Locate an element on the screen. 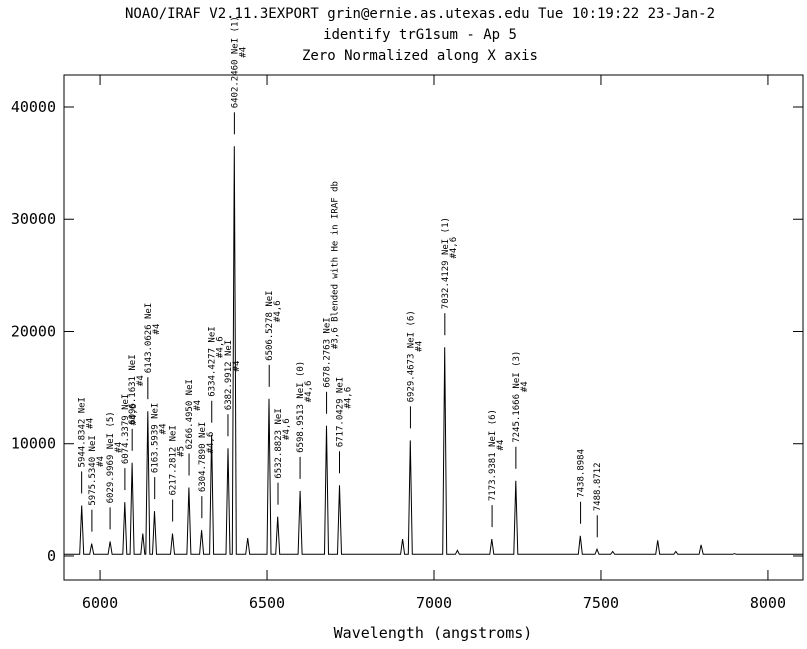 The height and width of the screenshot is (649, 807). line-id-label: 7438.8984 is located at coordinates (582, 473).